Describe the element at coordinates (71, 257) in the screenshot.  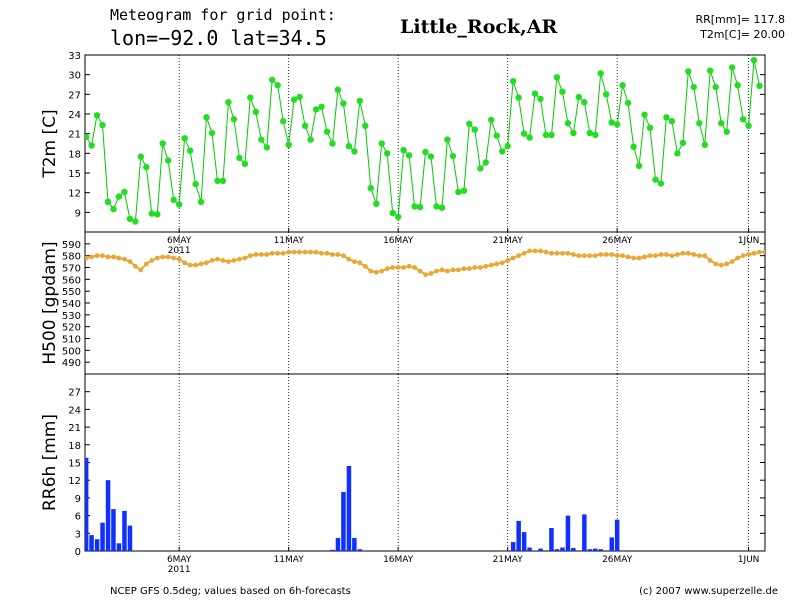
I see `y-tick-label: 580` at that location.